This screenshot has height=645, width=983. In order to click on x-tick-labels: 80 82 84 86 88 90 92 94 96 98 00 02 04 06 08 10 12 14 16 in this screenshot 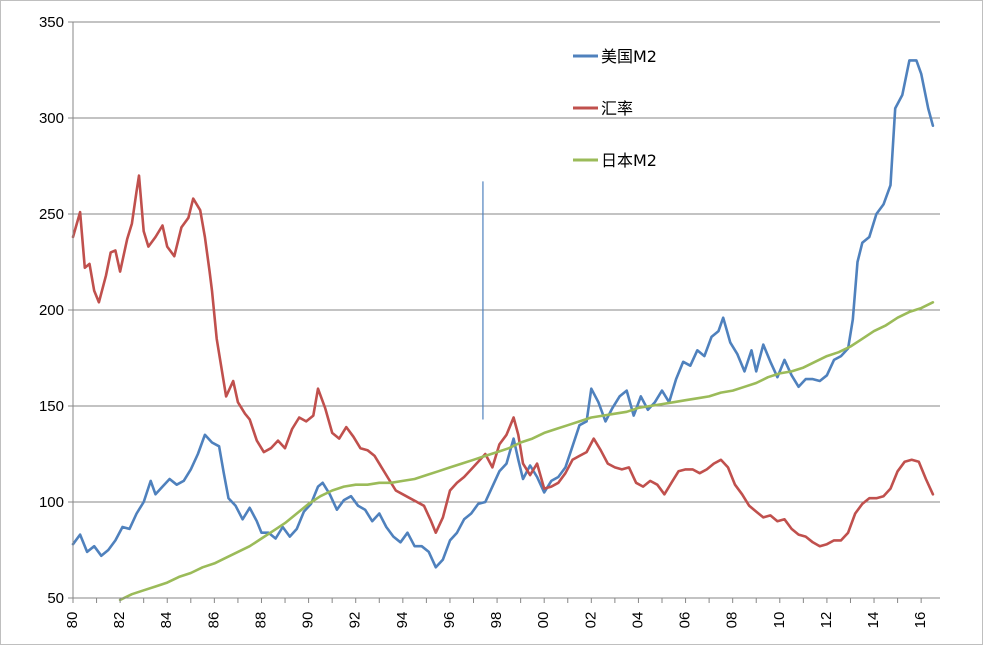, I will do `click(496, 620)`.